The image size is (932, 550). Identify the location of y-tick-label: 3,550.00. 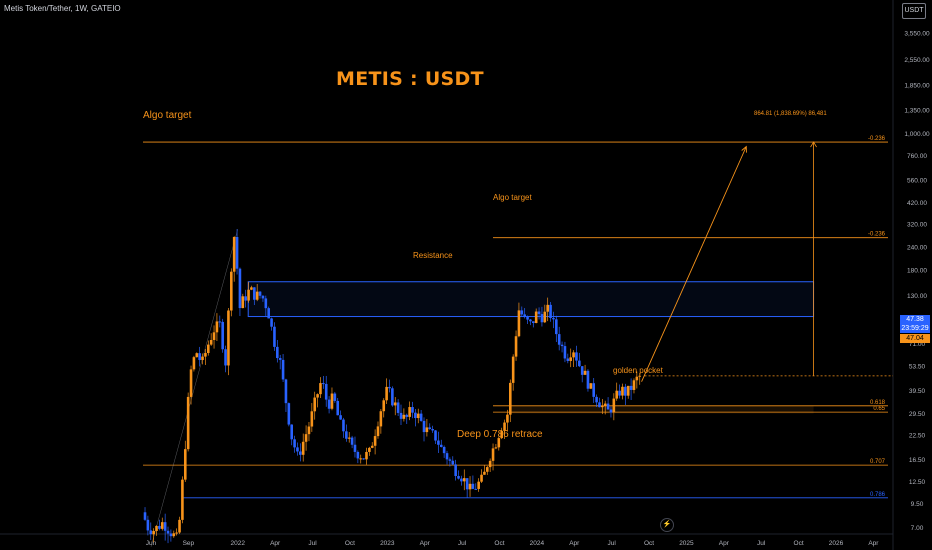
(917, 34).